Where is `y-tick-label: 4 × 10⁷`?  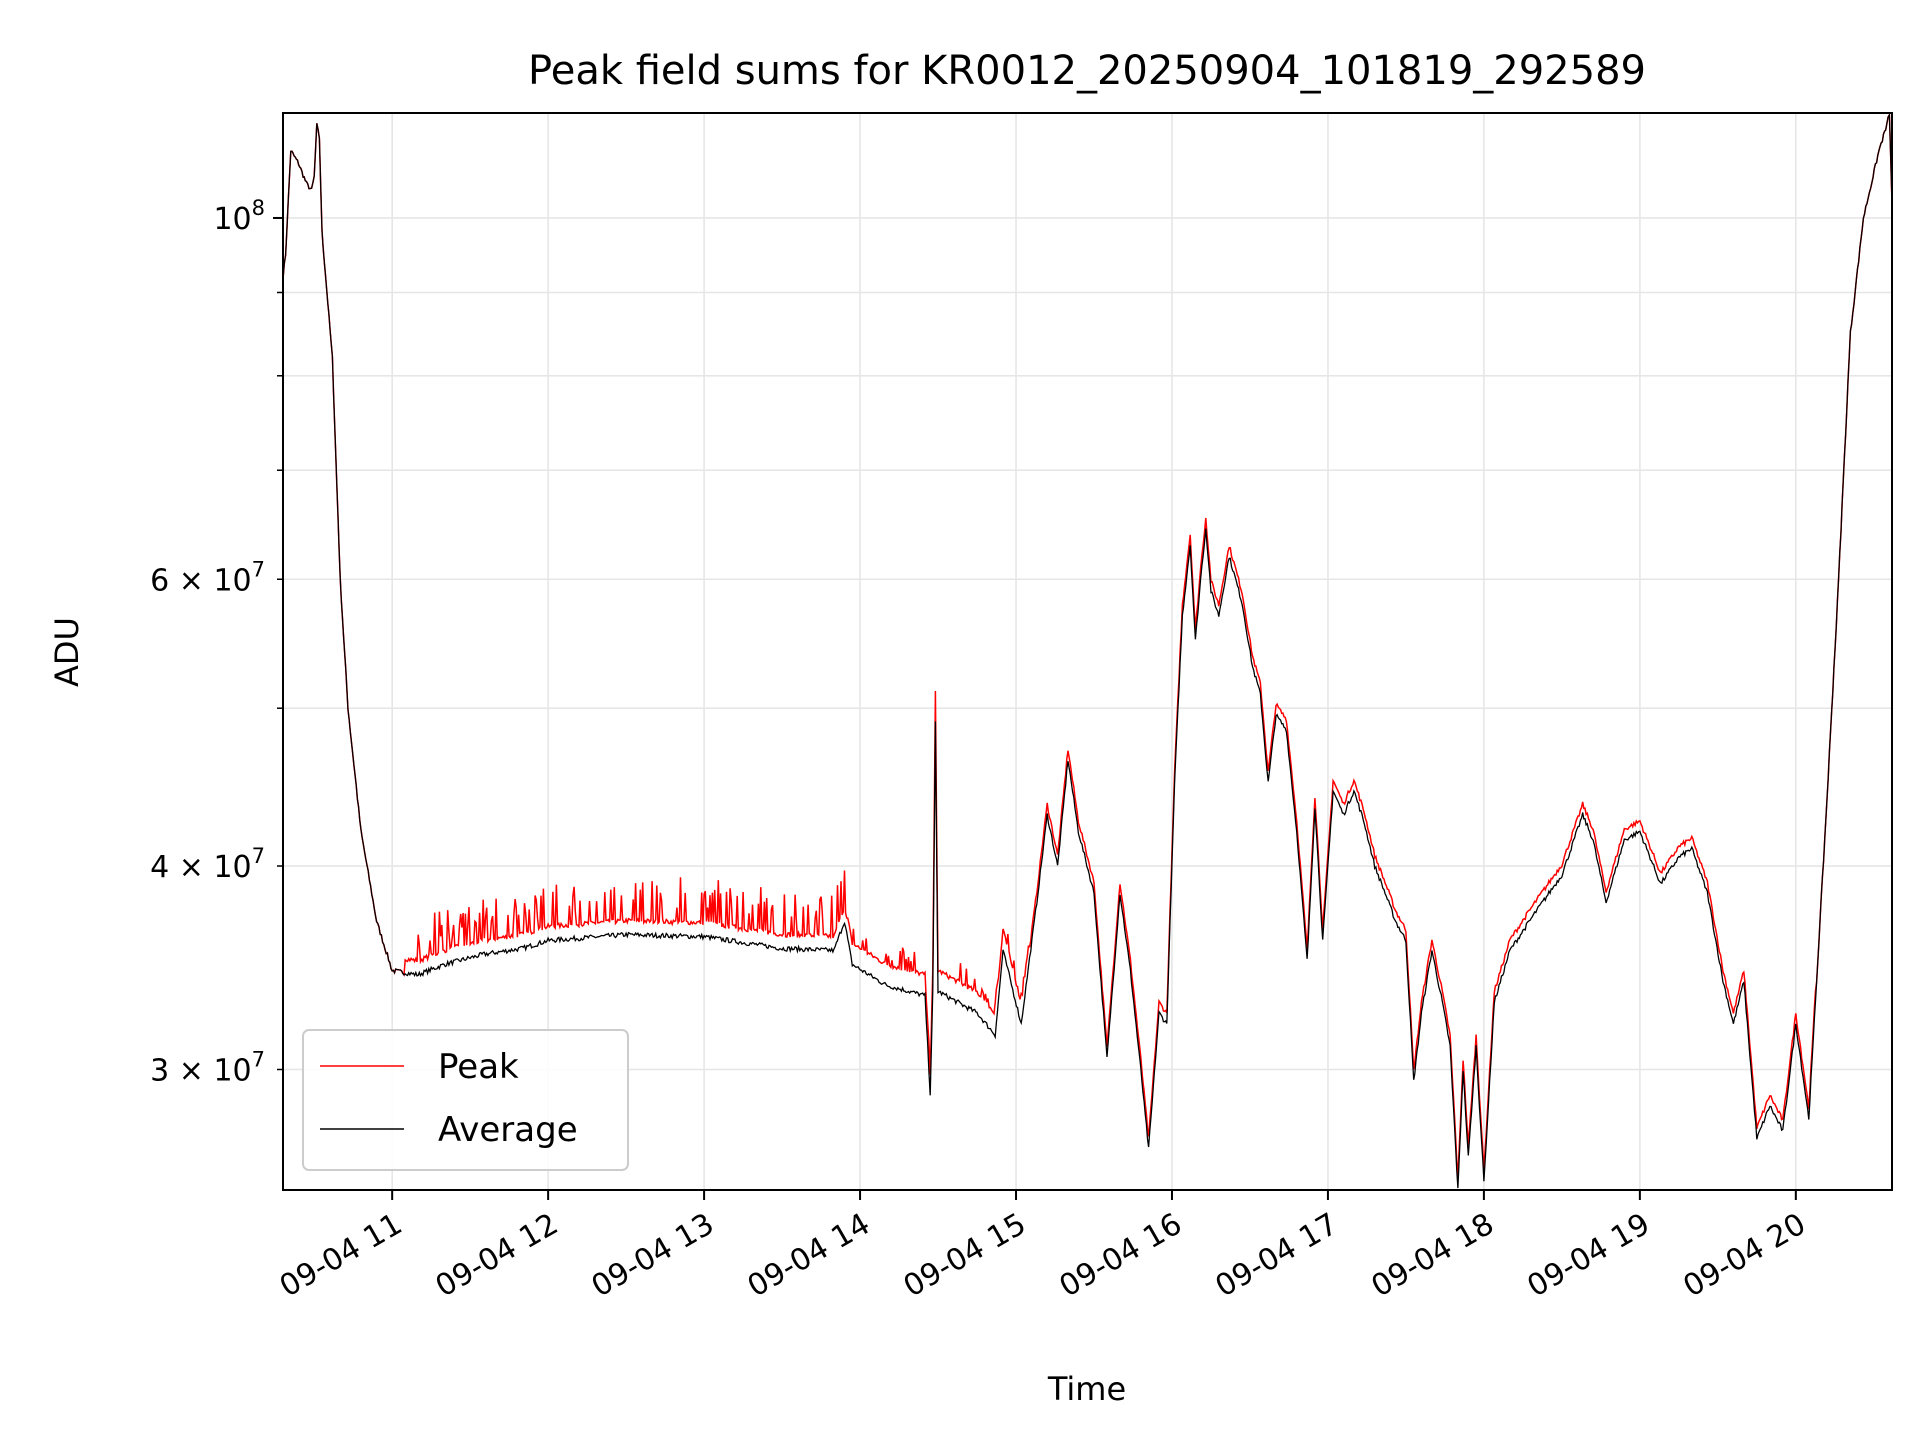
y-tick-label: 4 × 10⁷ is located at coordinates (207, 864).